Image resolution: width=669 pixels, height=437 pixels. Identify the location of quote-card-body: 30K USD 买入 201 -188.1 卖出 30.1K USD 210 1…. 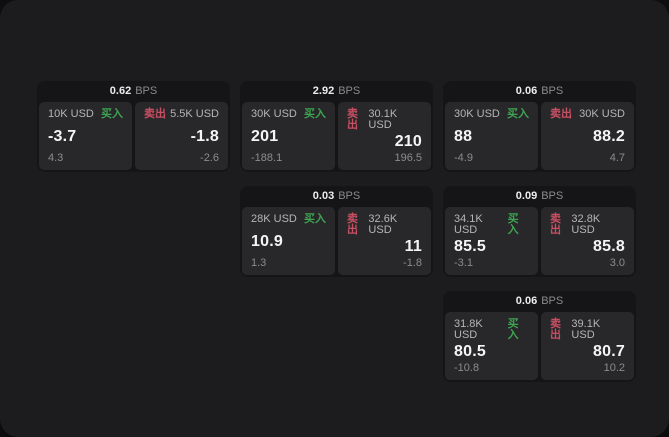
(336, 136).